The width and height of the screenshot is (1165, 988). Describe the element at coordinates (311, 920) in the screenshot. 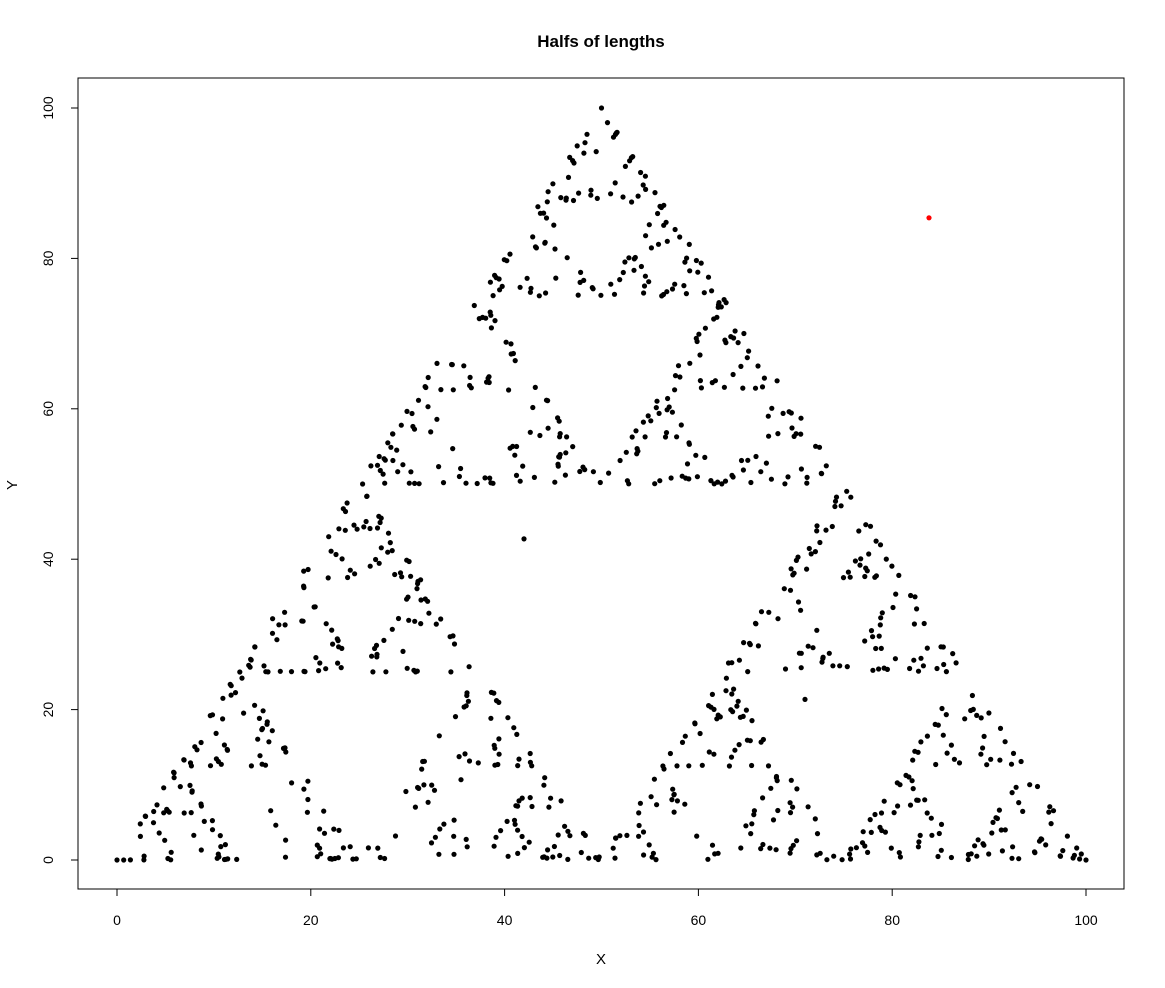

I see `x-tick-label: 20` at that location.